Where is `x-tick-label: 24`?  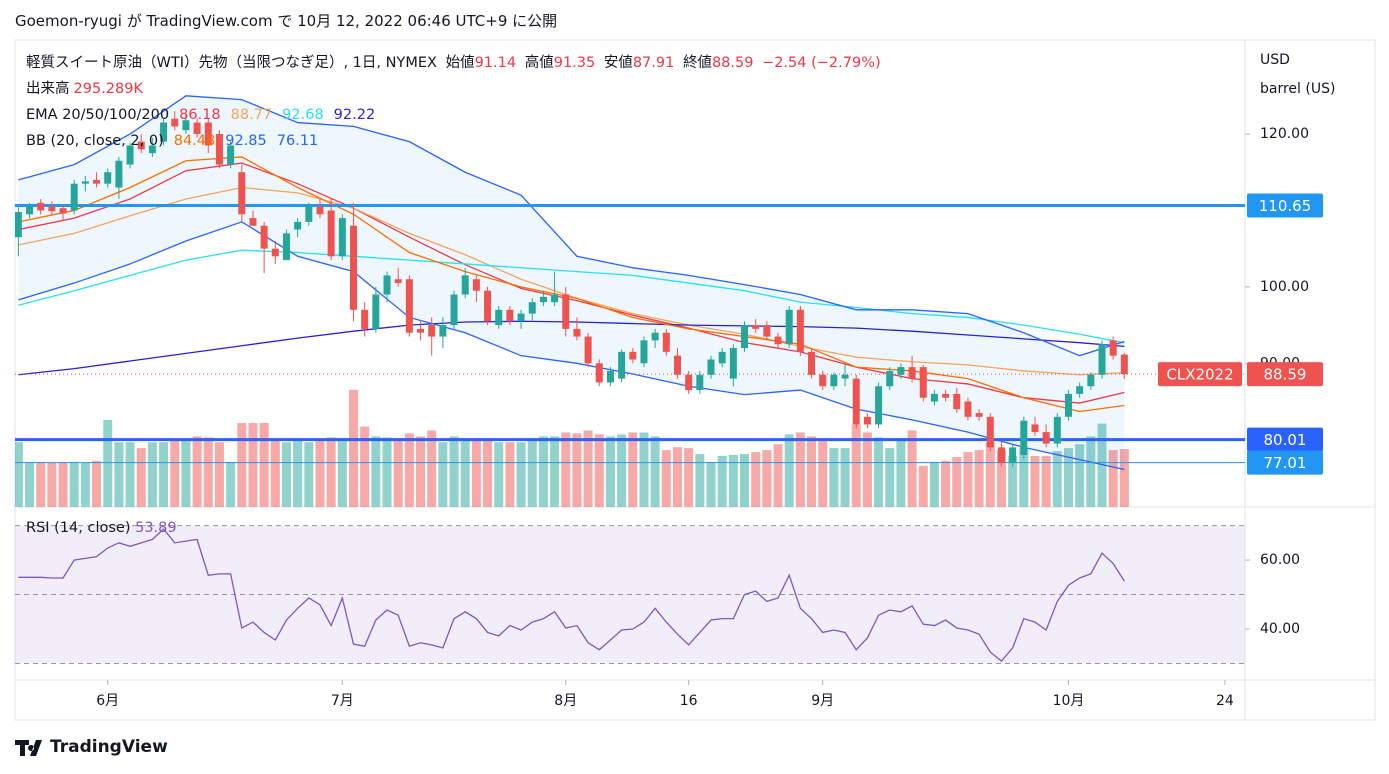
x-tick-label: 24 is located at coordinates (1225, 701).